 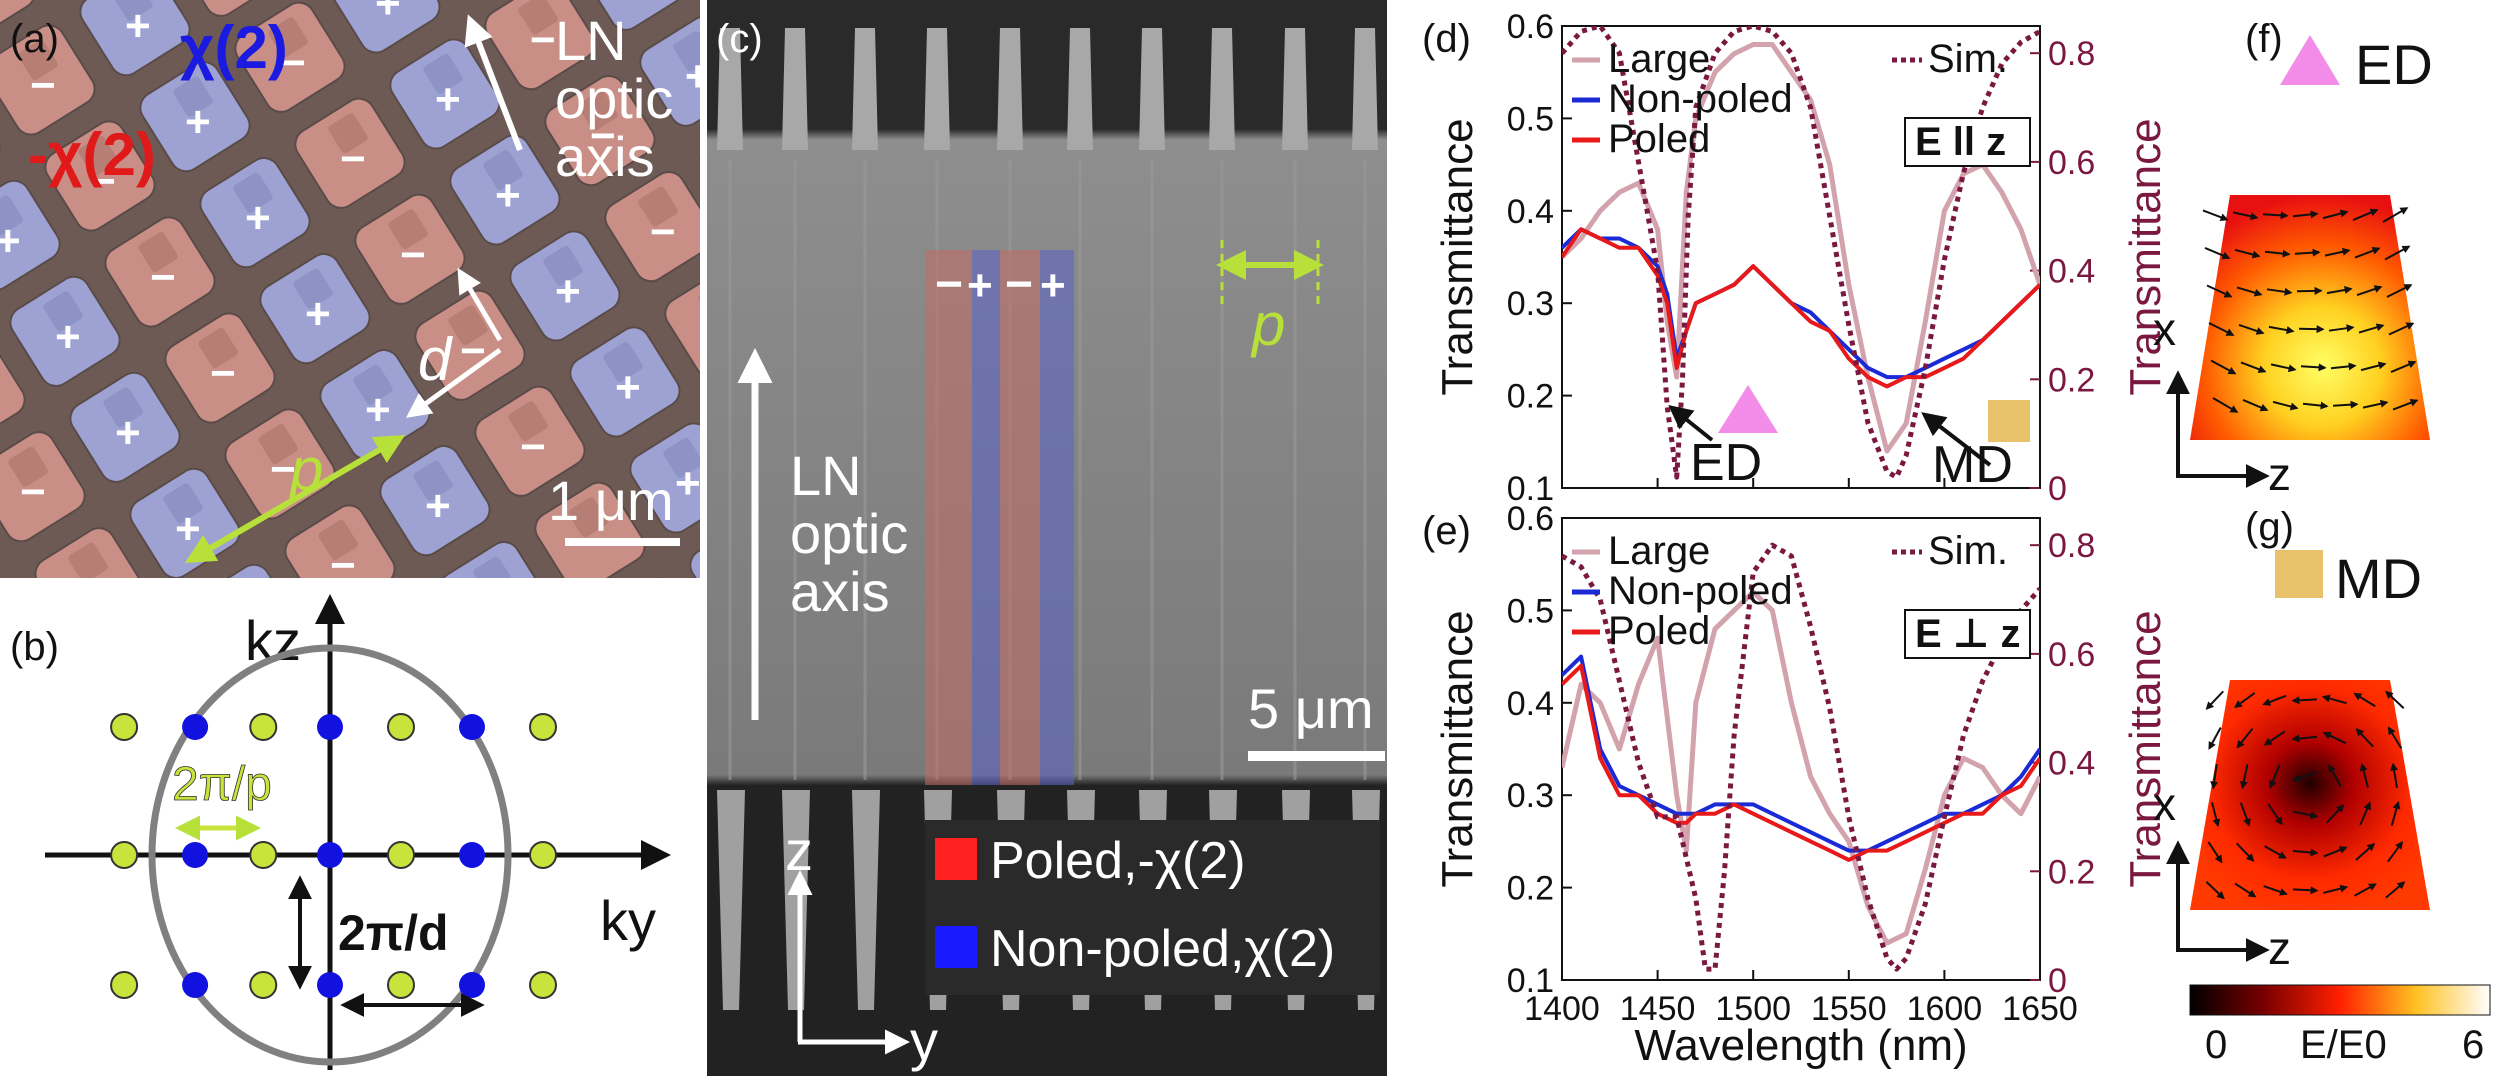 I want to click on polarization-d: E ll z, so click(x=1960, y=142).